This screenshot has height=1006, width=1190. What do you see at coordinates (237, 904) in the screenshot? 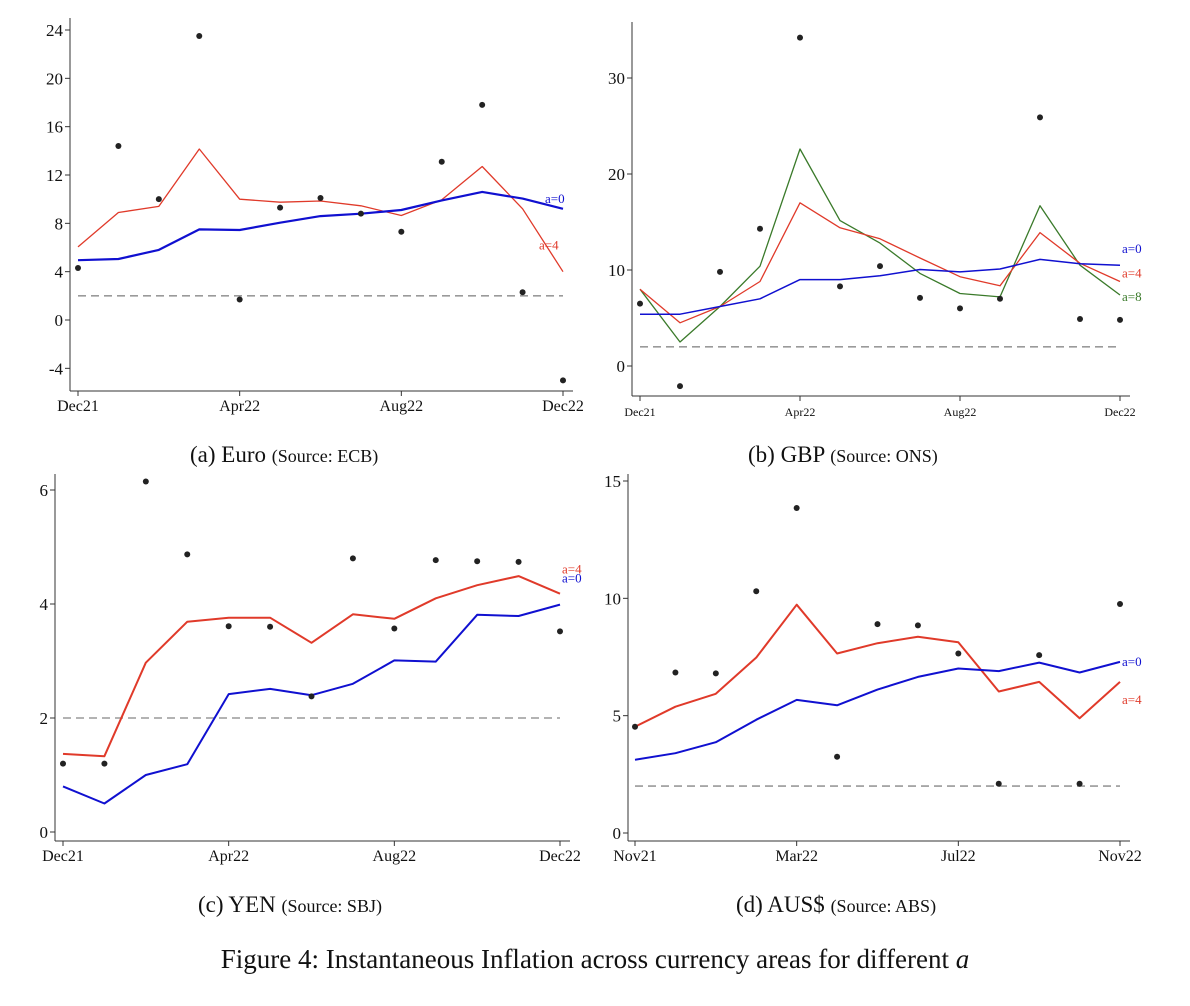
I see `caption-yen-label: (c) YEN` at bounding box center [237, 904].